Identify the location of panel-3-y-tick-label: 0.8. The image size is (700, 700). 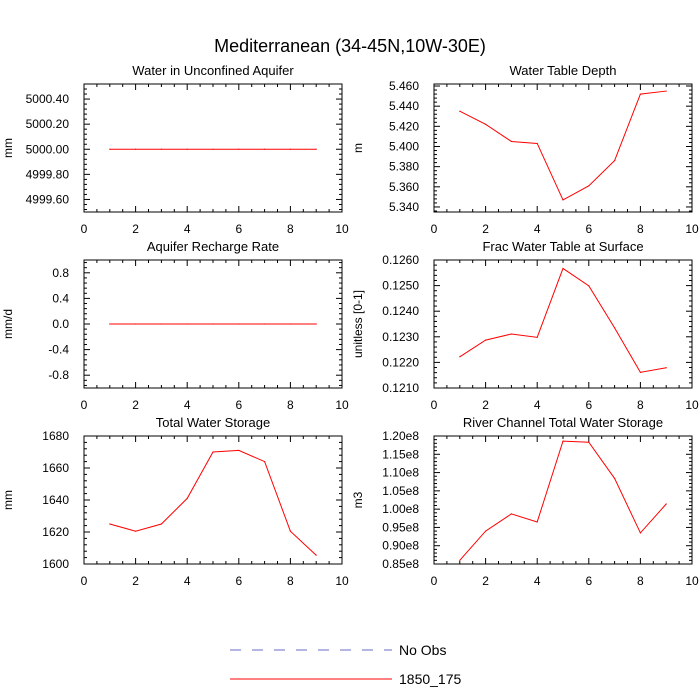
(60, 273).